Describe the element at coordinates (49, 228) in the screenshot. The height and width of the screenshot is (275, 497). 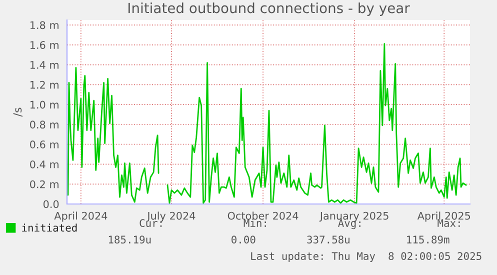
I see `legend-label: initiated` at that location.